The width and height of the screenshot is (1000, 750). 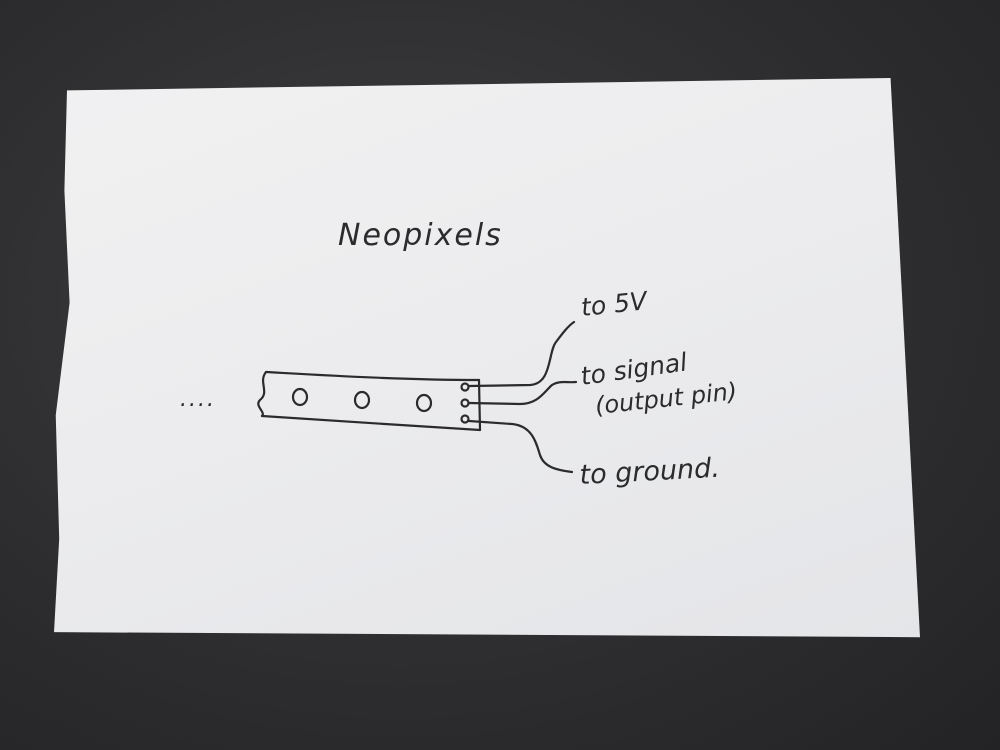 What do you see at coordinates (521, 354) in the screenshot?
I see `wire-5v` at bounding box center [521, 354].